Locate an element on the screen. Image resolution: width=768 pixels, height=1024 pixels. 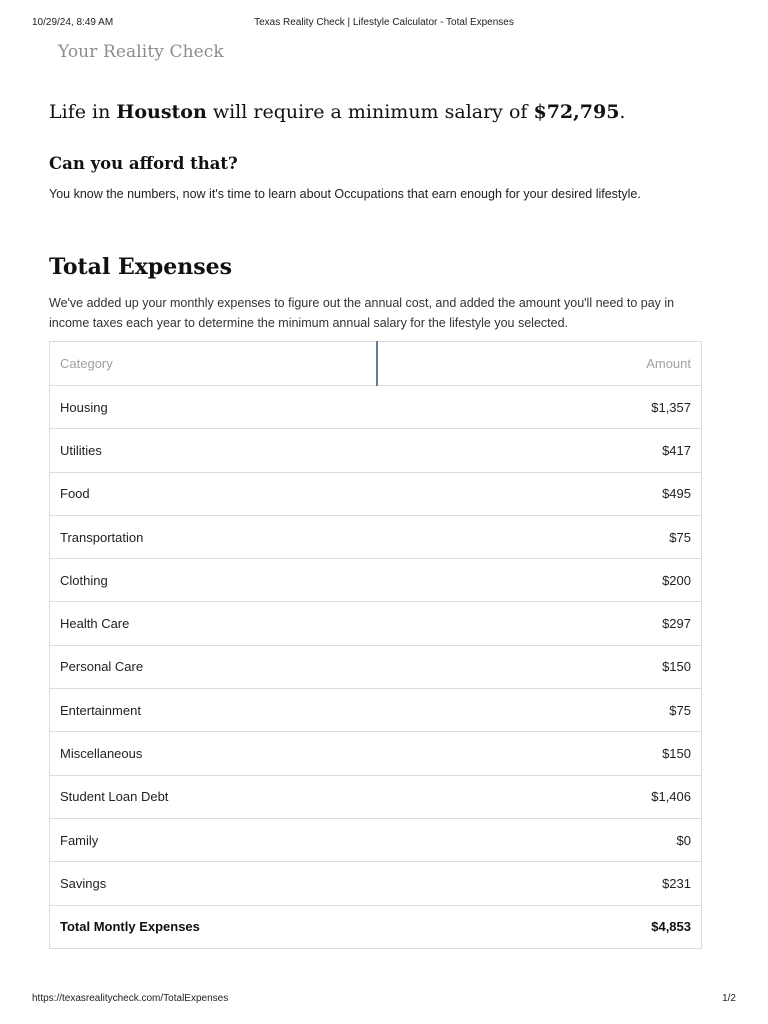
table-row: Clothing $200 is located at coordinates (375, 580).